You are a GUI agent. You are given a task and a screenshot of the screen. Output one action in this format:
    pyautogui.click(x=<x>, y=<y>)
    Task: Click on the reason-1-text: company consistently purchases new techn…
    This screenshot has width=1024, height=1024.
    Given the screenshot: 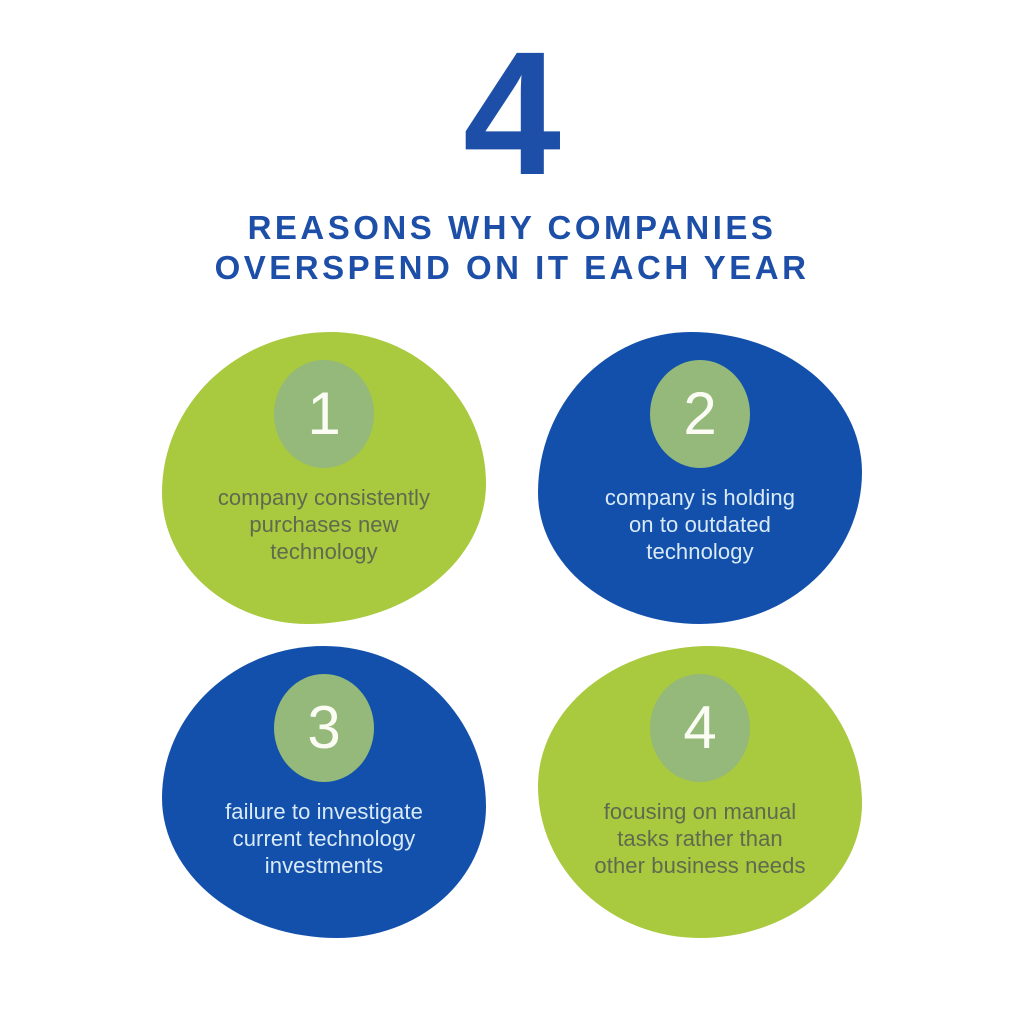 What is the action you would take?
    pyautogui.click(x=324, y=524)
    